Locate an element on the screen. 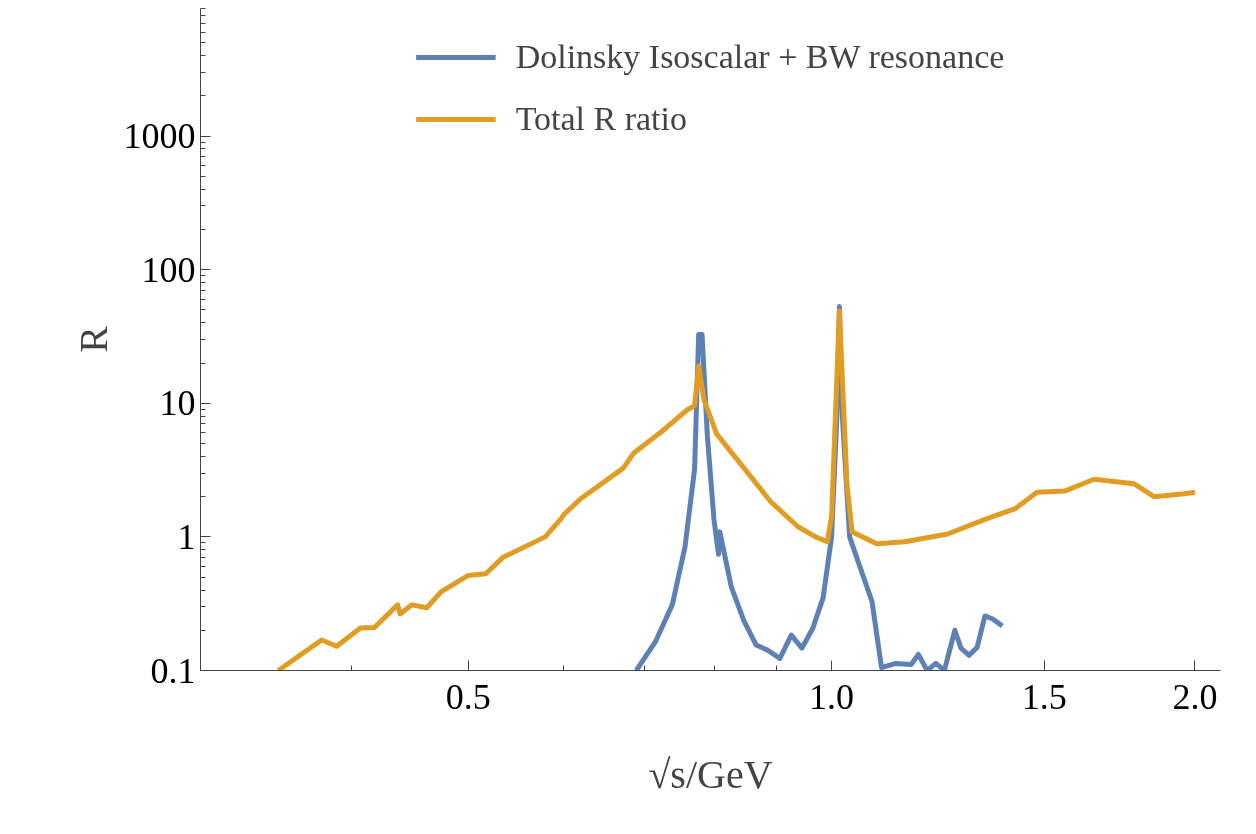 The image size is (1256, 834). x-tick-label: 0.5 is located at coordinates (468, 696).